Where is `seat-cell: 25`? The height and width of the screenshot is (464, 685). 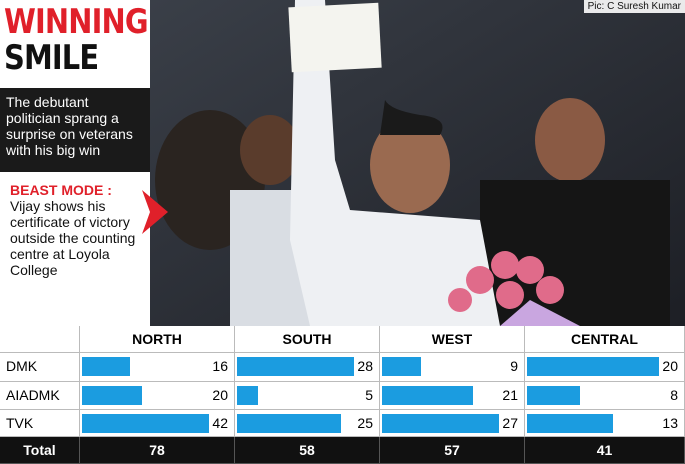
seat-cell: 25 is located at coordinates (307, 423).